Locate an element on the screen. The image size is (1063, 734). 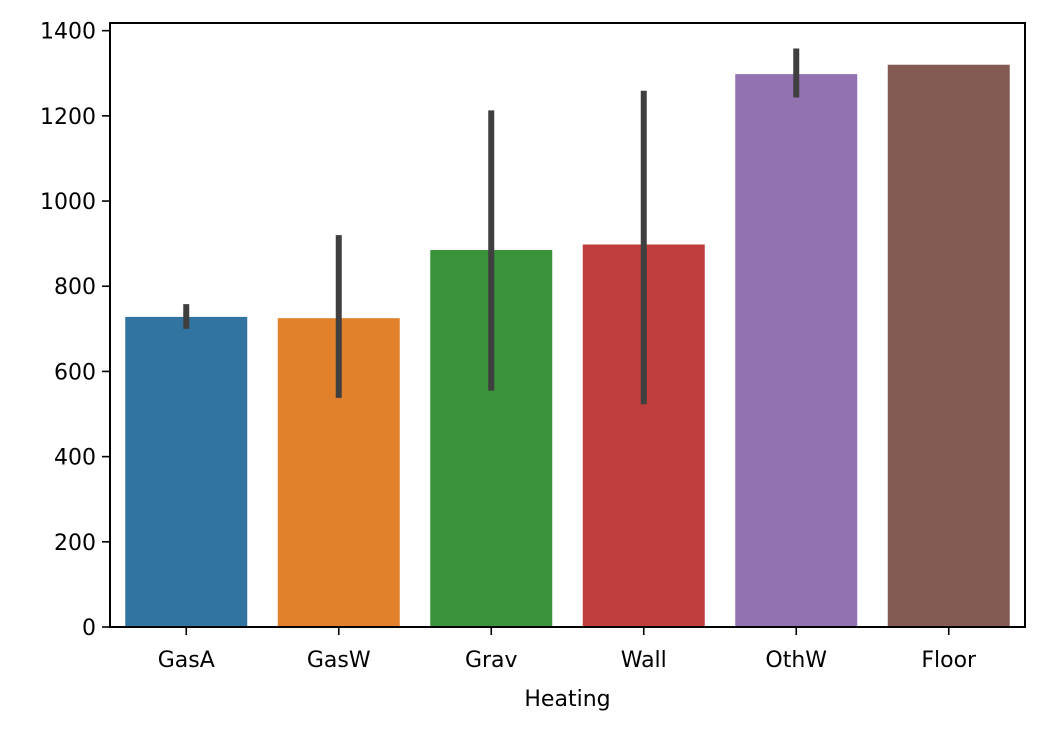
y-tick-label: 800 is located at coordinates (75, 287).